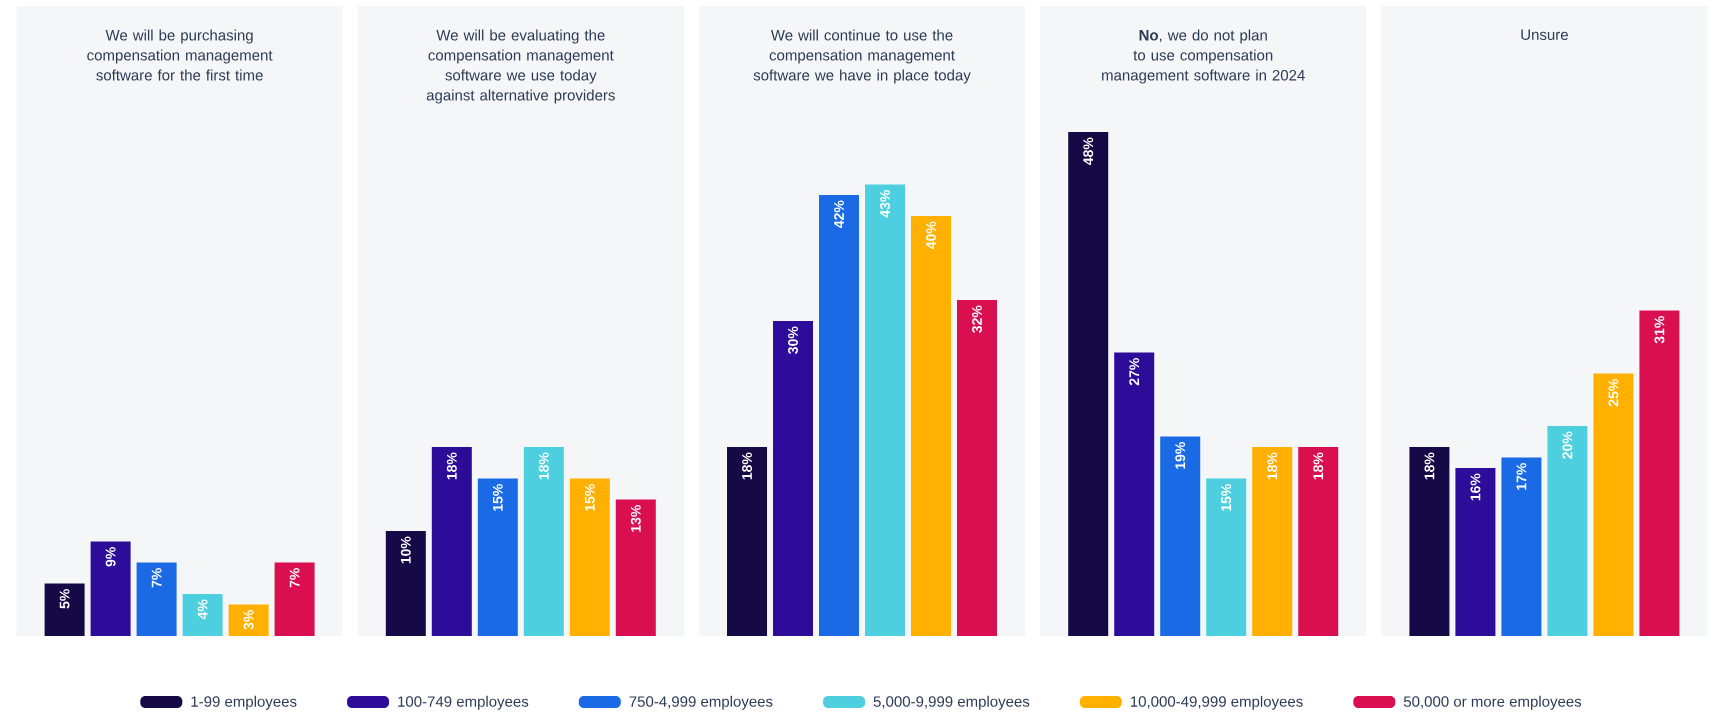 This screenshot has width=1726, height=718. I want to click on data-label: 32%, so click(977, 319).